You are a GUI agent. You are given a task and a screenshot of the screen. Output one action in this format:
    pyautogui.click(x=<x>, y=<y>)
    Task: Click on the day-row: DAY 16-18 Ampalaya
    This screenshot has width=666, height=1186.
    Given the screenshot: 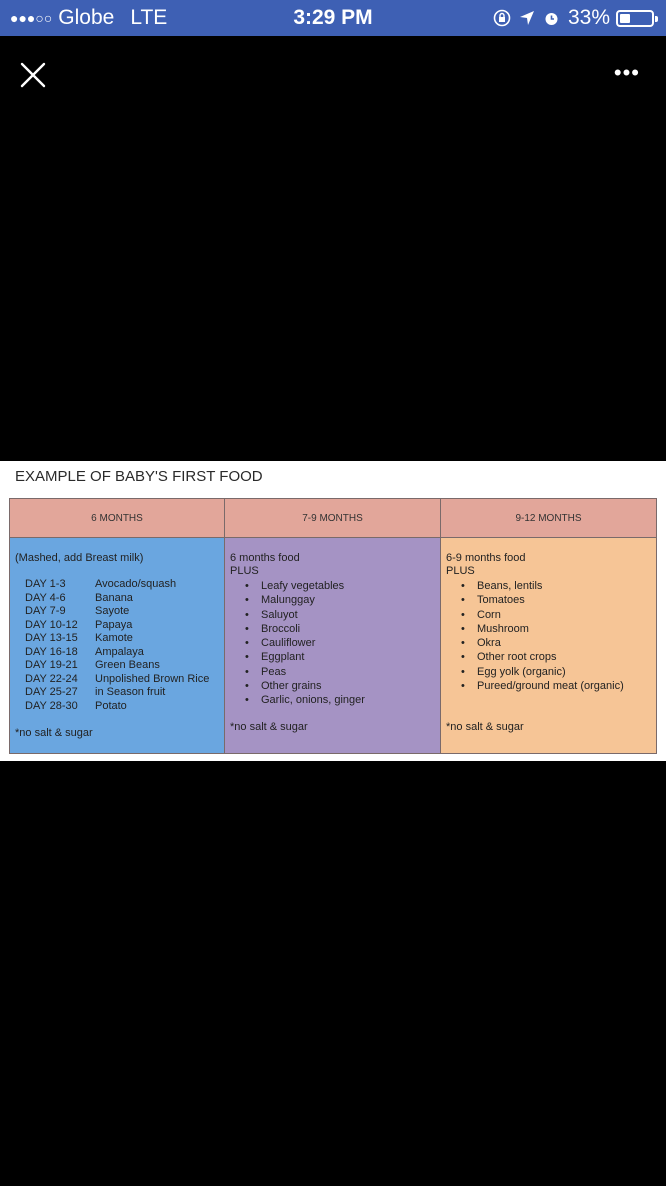 What is the action you would take?
    pyautogui.click(x=84, y=651)
    